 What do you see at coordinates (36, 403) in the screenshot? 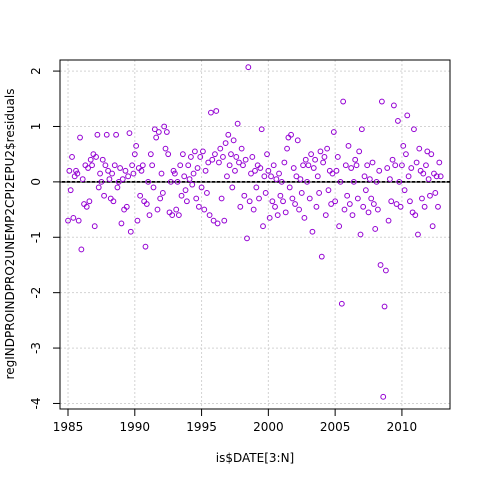
I see `y-tick-label: -4` at bounding box center [36, 403].